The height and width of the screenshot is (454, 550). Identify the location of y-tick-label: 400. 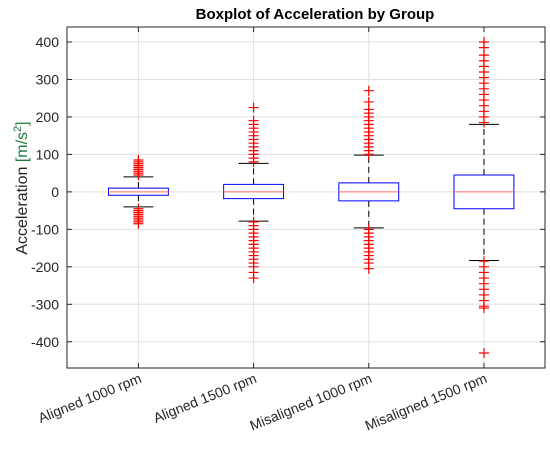
(48, 42).